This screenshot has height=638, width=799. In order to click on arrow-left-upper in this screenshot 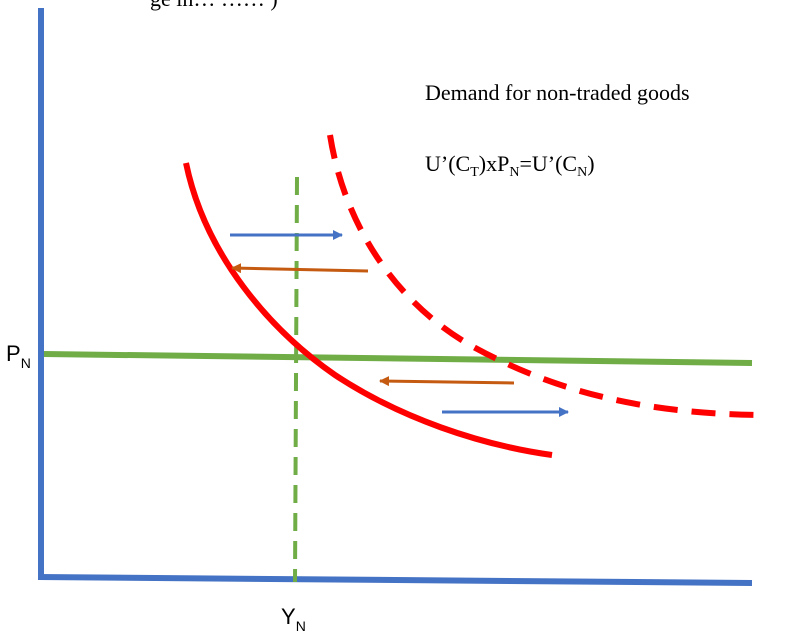, I will do `click(300, 268)`.